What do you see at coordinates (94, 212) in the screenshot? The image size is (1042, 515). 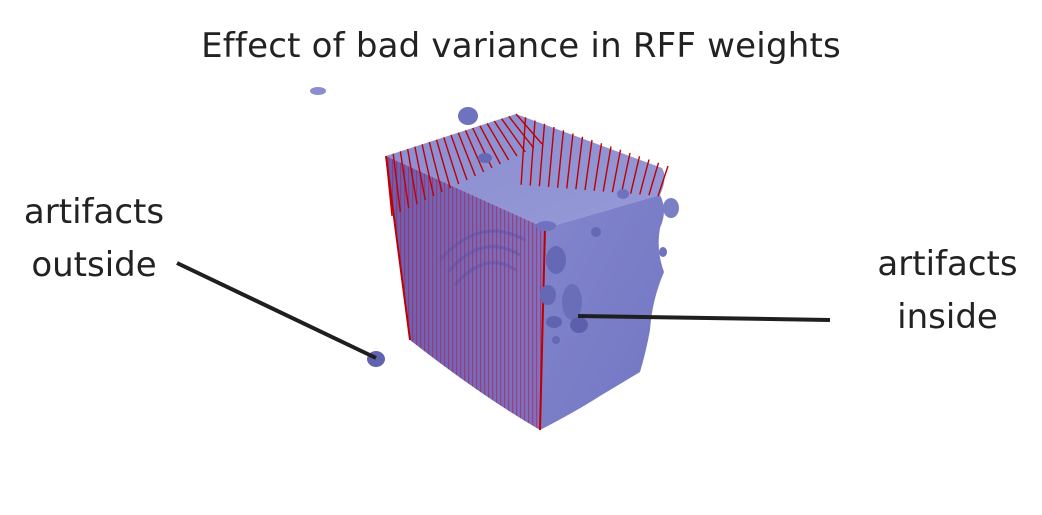 I see `annotation-outside-line1: artifacts` at bounding box center [94, 212].